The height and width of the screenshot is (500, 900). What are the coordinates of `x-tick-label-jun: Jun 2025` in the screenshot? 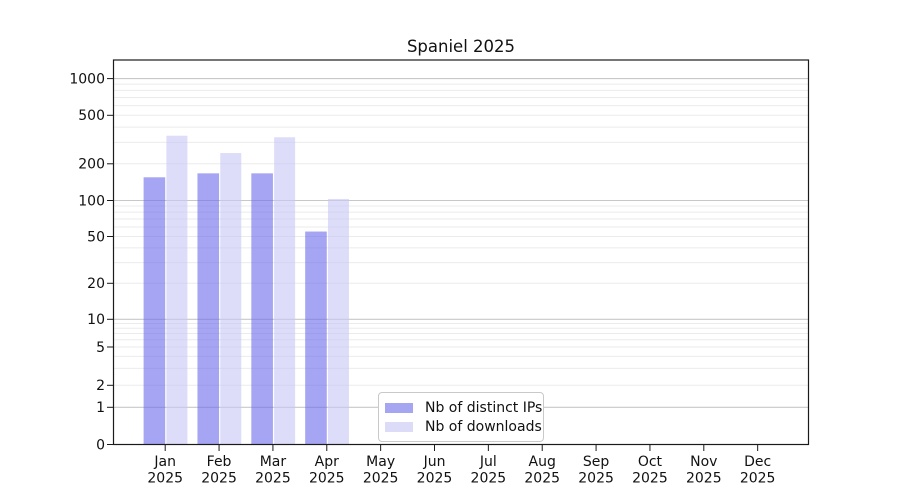 It's located at (435, 470).